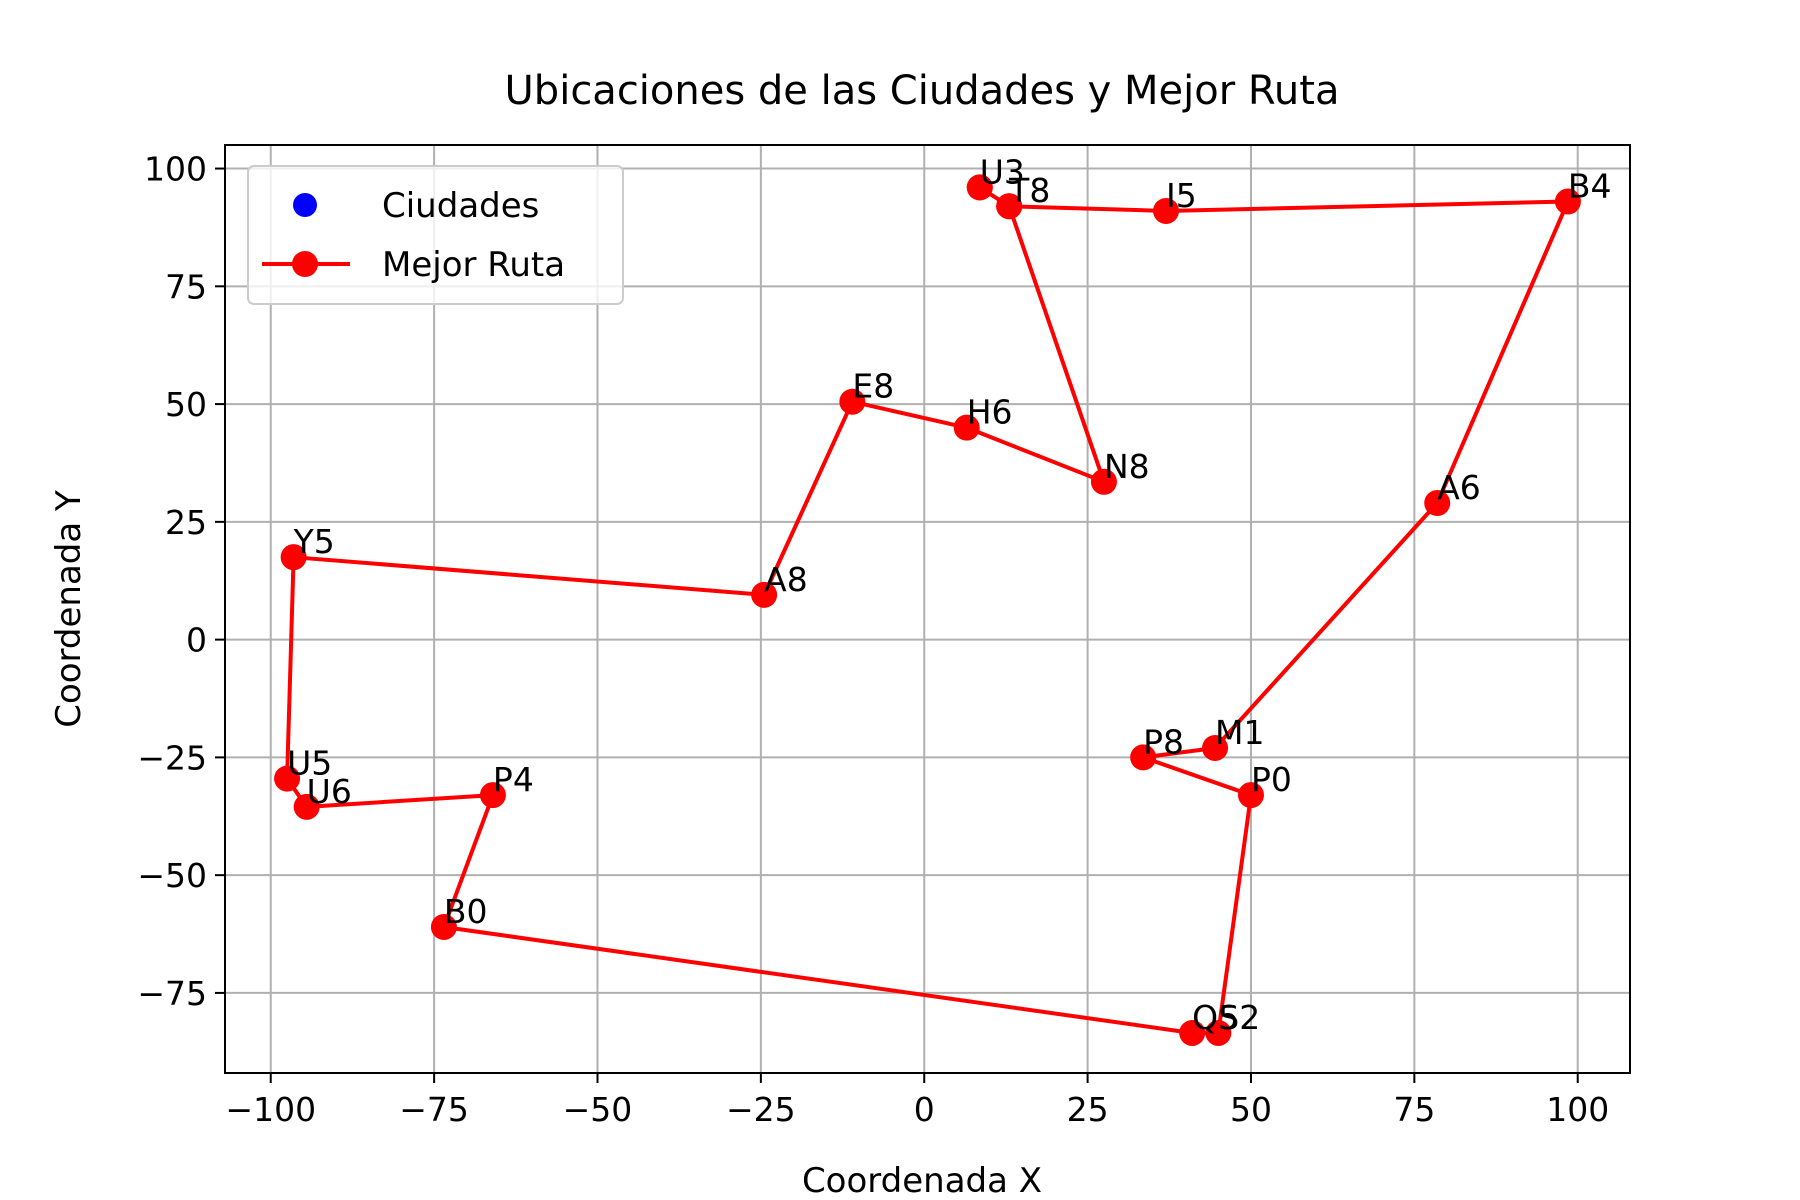 The width and height of the screenshot is (1800, 1200). I want to click on chart-title: Ubicaciones de las Ciudades y Mejor Ruta, so click(922, 91).